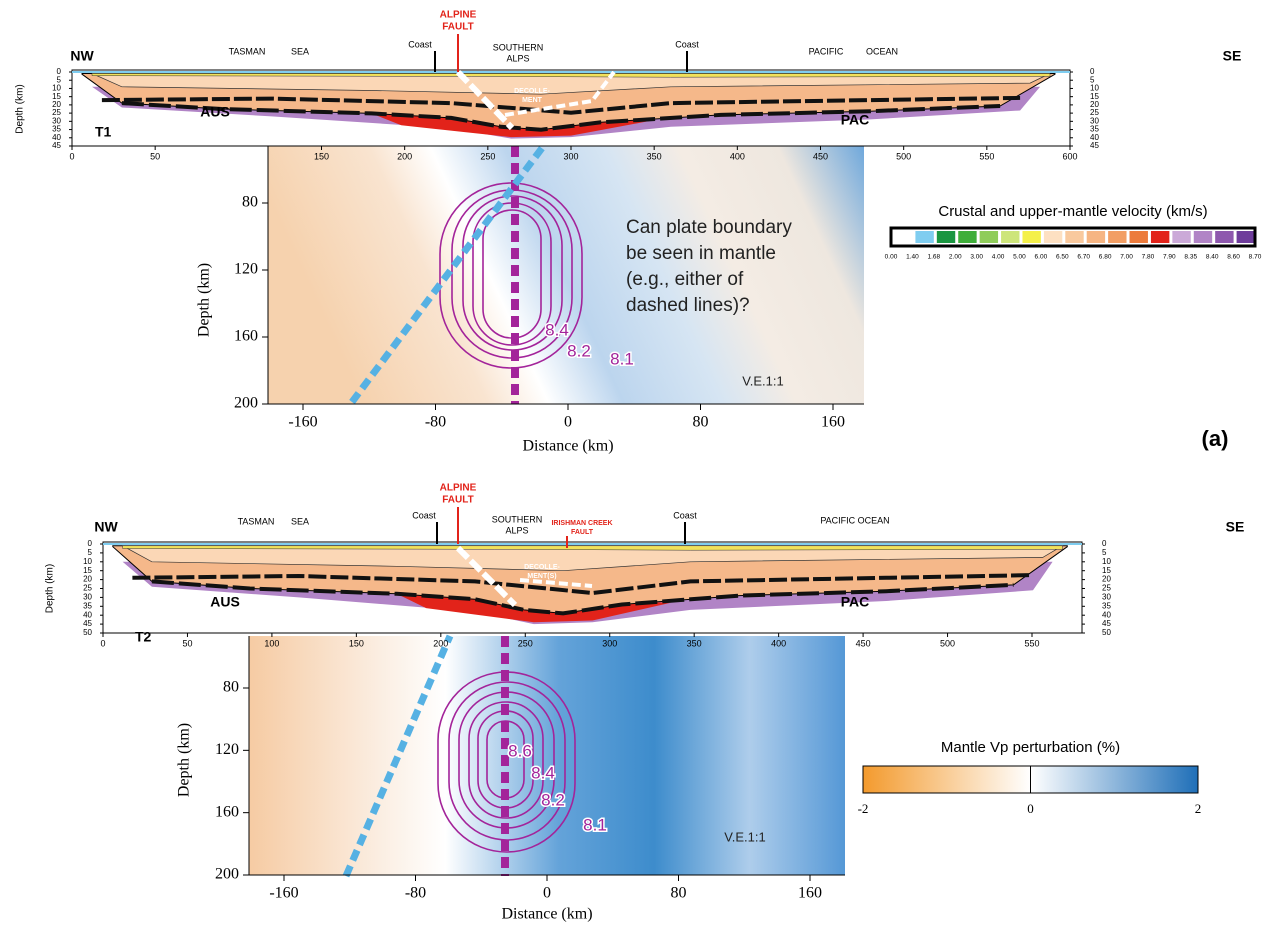 This screenshot has height=931, width=1266. What do you see at coordinates (826, 51) in the screenshot?
I see `profile-label-pacific: PACIFIC` at bounding box center [826, 51].